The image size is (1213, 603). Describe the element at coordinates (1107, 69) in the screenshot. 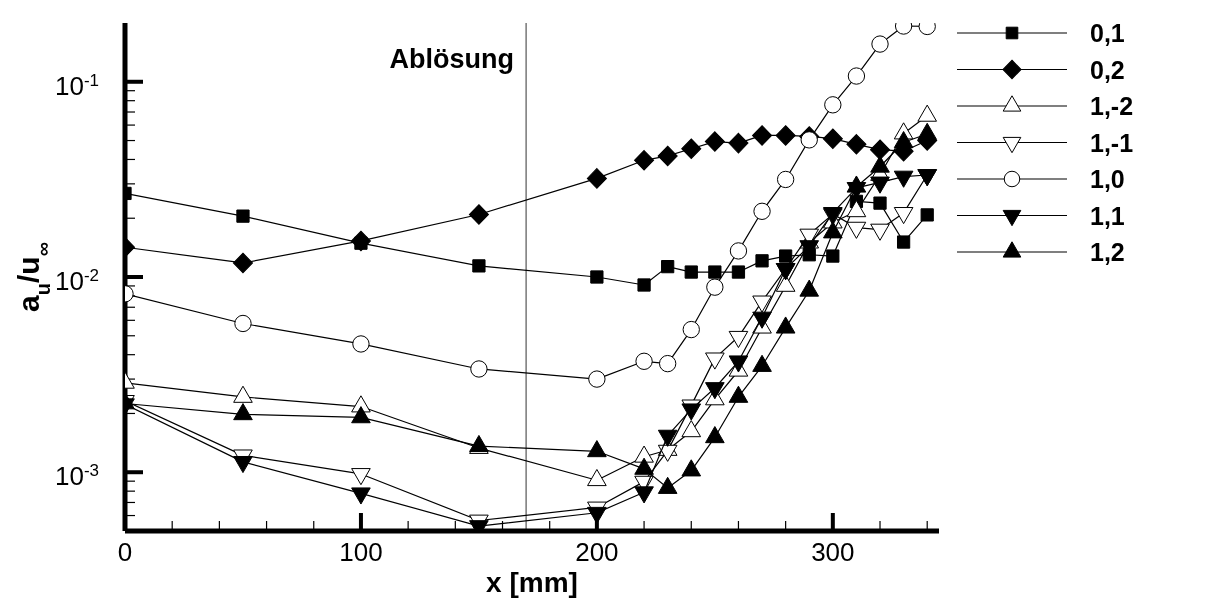

I see `legend-label: 0,2` at that location.